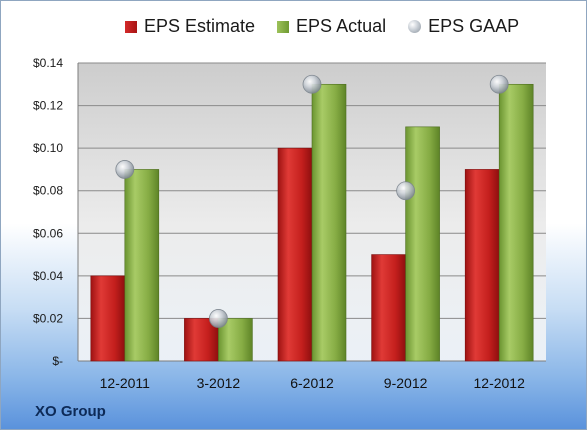 The width and height of the screenshot is (587, 431). What do you see at coordinates (406, 383) in the screenshot?
I see `x-tick-label: 9-2012` at bounding box center [406, 383].